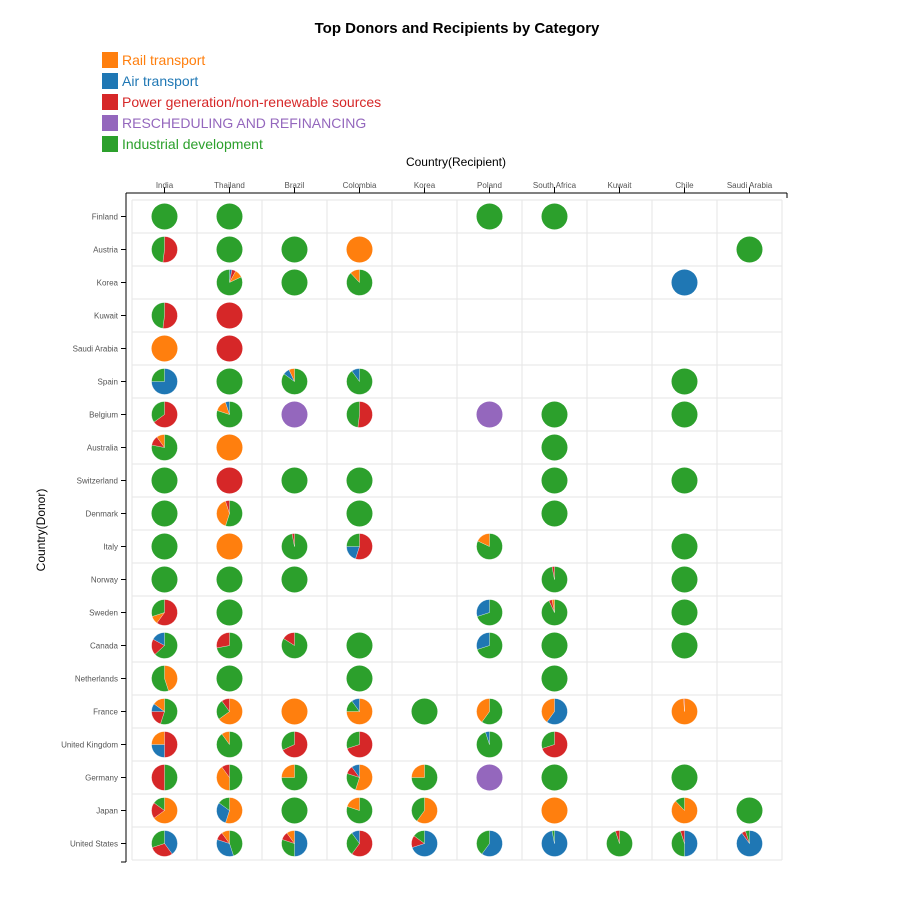  Describe the element at coordinates (105, 217) in the screenshot. I see `y-tick-label: Finland` at that location.